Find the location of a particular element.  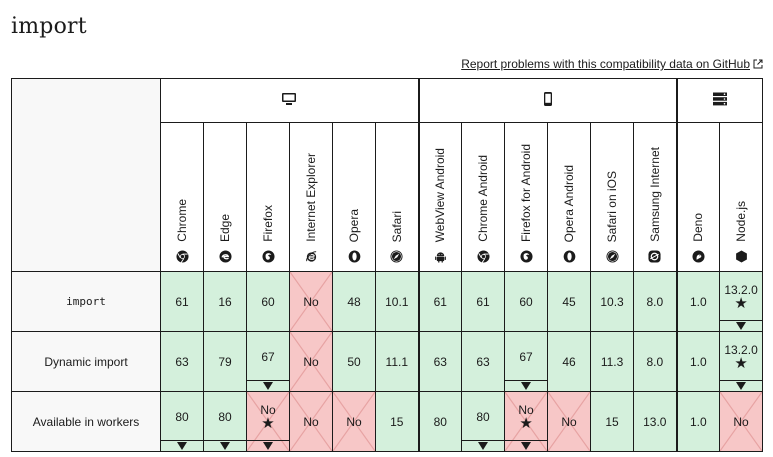

browser-name: Samsung Internet is located at coordinates (654, 194).